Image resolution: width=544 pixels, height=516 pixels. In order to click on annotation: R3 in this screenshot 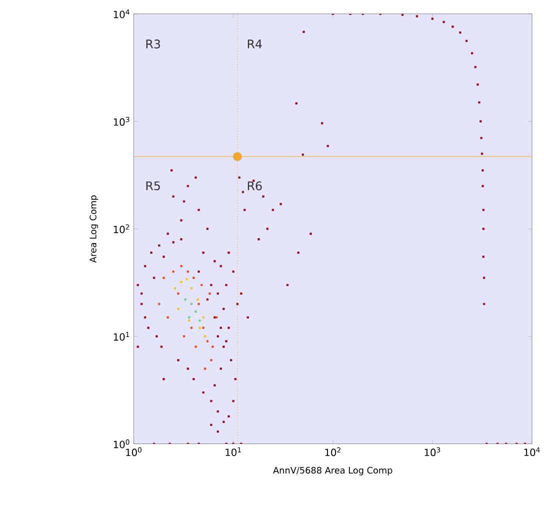, I will do `click(153, 43)`.